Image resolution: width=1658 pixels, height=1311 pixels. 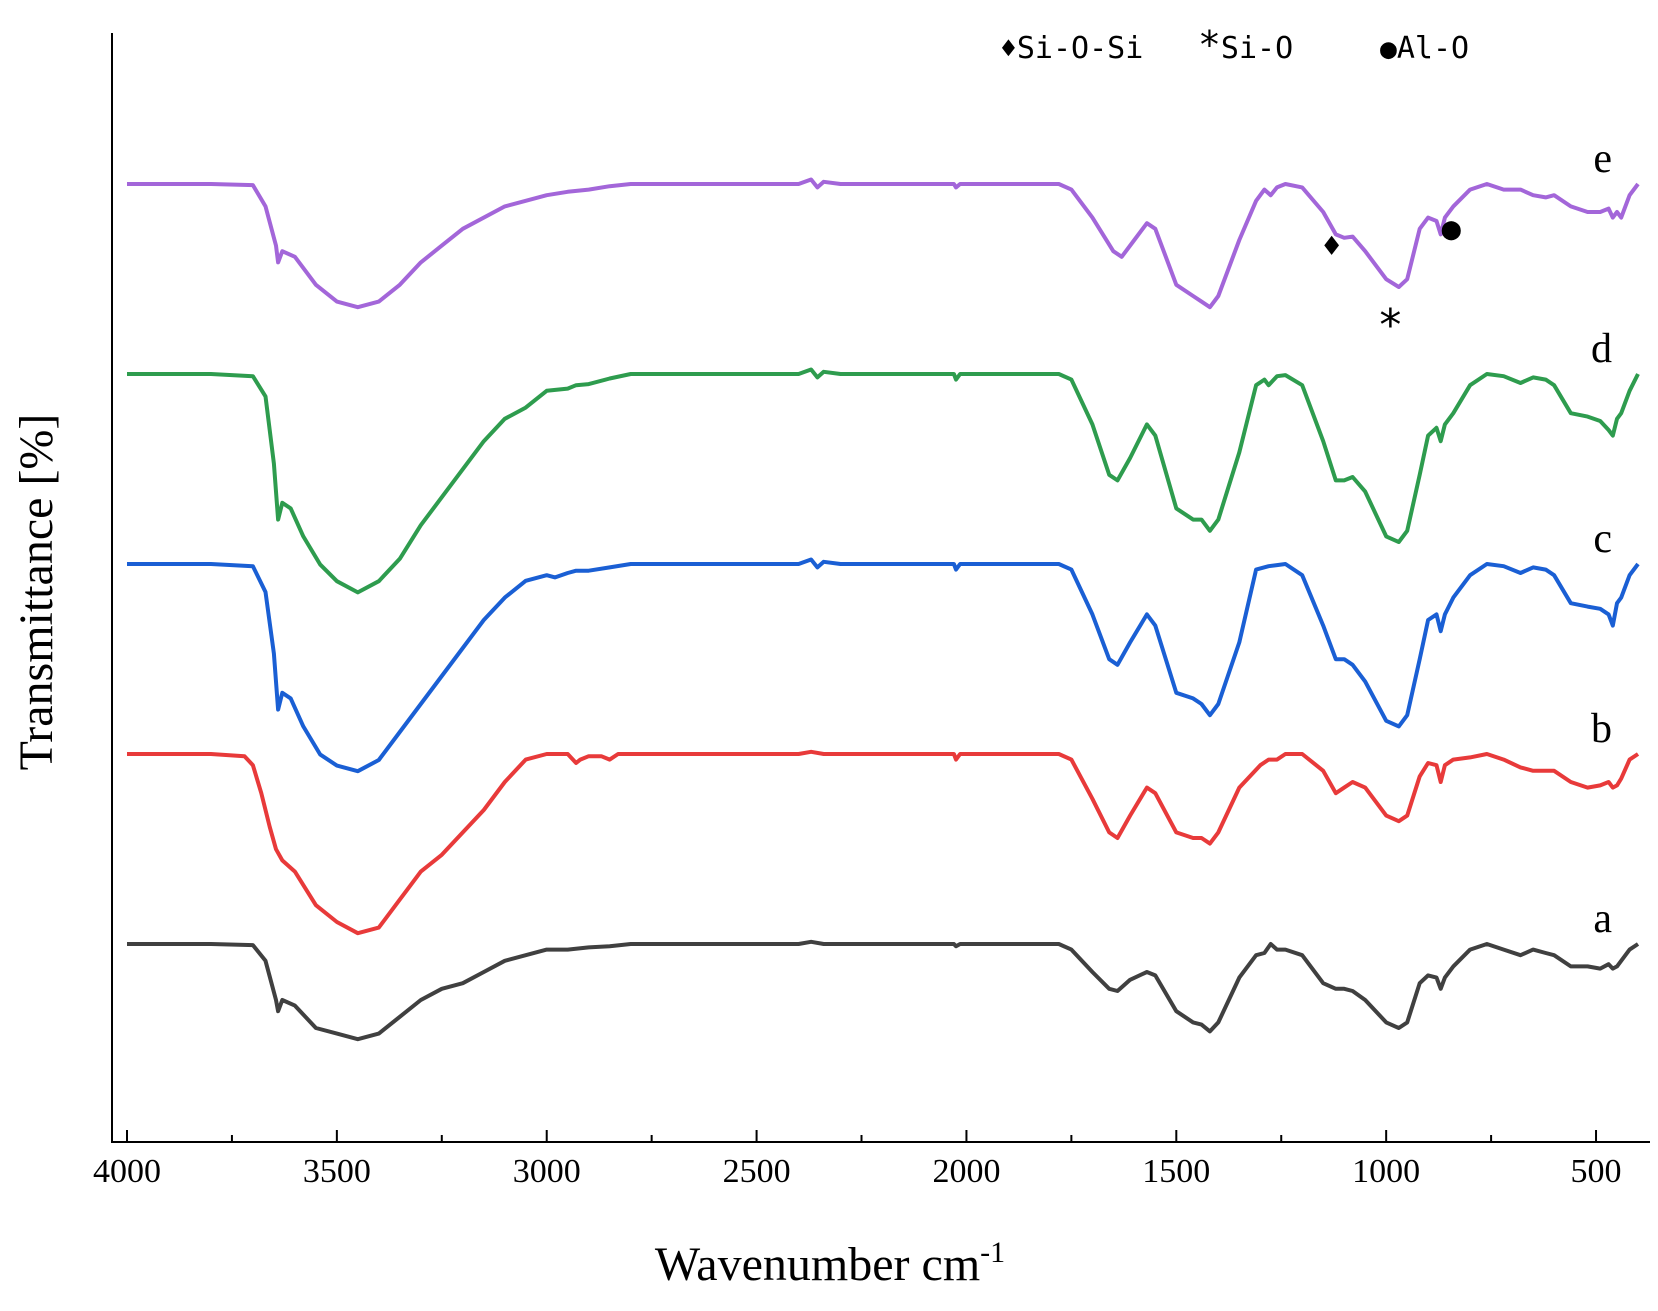 What do you see at coordinates (966, 1171) in the screenshot?
I see `x-tick-label: 2000` at bounding box center [966, 1171].